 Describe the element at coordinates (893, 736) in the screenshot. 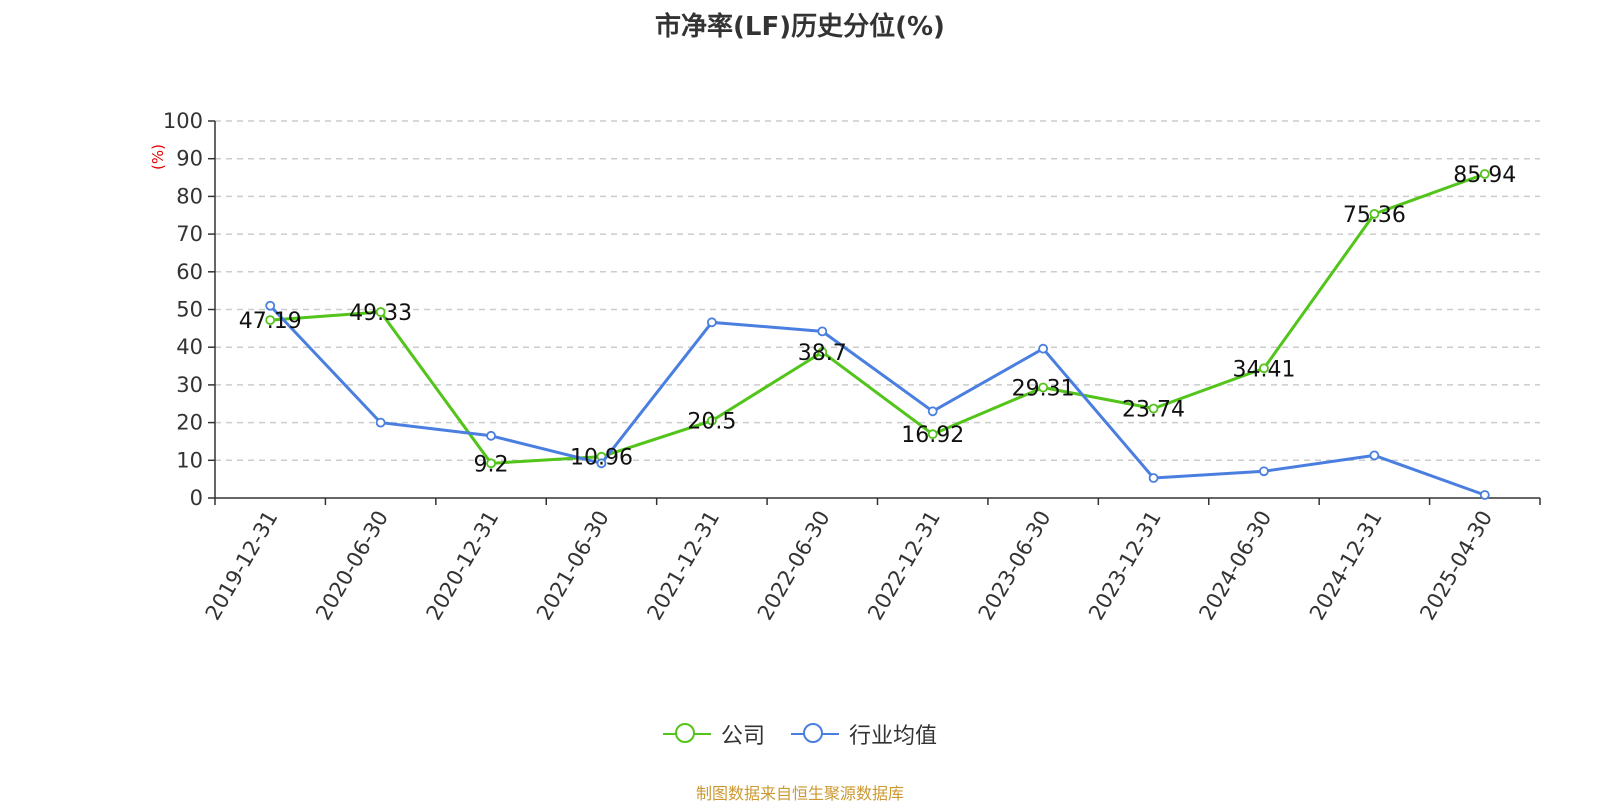

I see `legend-label-industry: 行业均值` at that location.